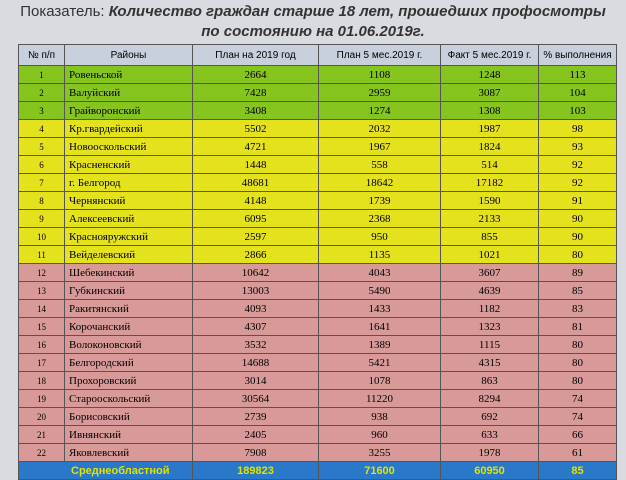  I want to click on cell: Губкинский, so click(128, 290).